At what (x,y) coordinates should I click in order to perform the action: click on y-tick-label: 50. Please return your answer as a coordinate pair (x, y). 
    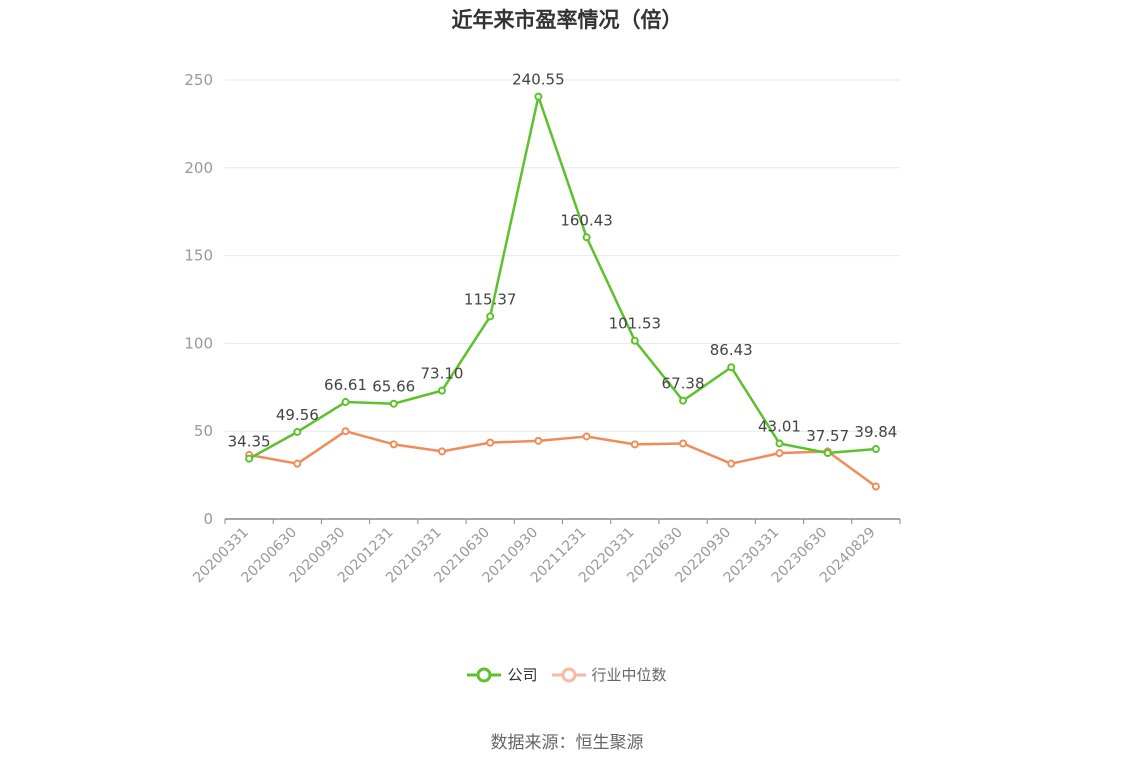
    Looking at the image, I should click on (203, 431).